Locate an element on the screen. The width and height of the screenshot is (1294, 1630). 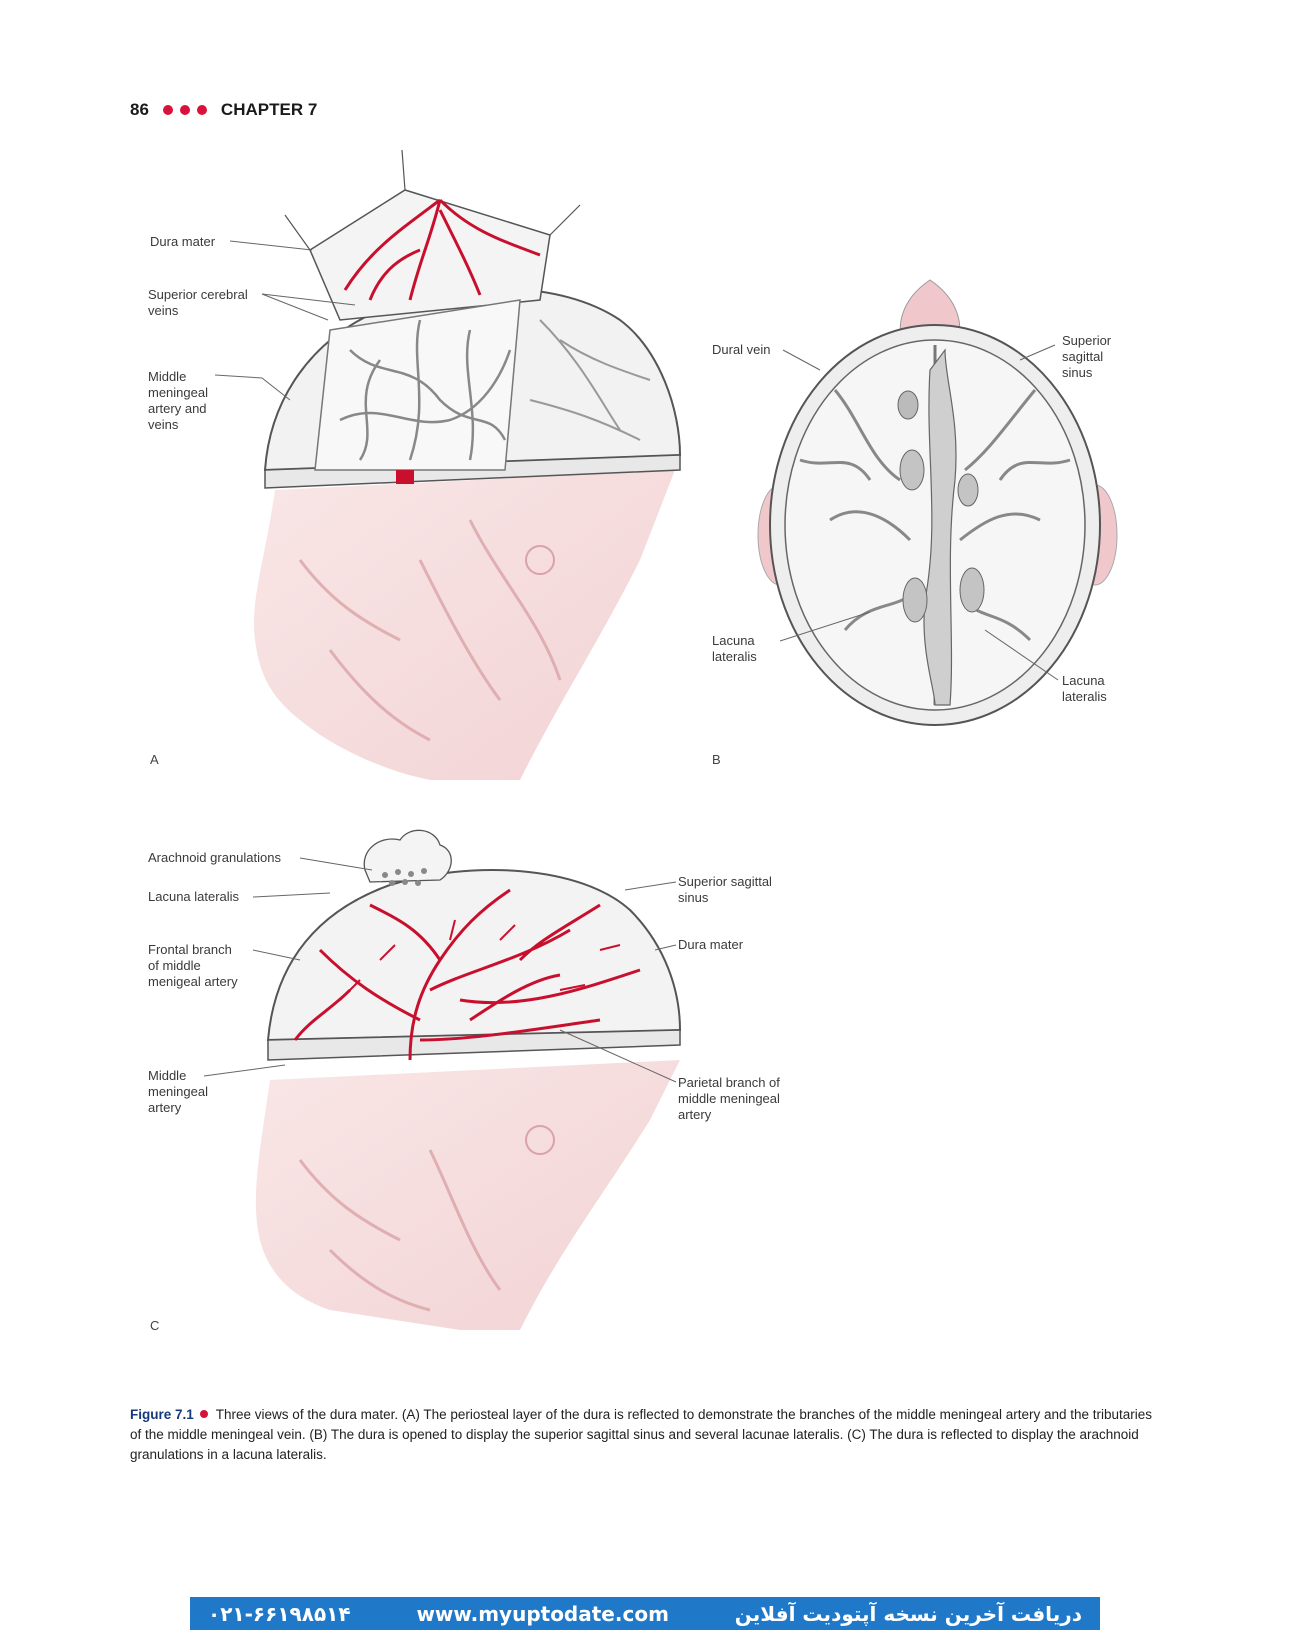
chapter-title: CHAPTER 7 is located at coordinates (269, 109).